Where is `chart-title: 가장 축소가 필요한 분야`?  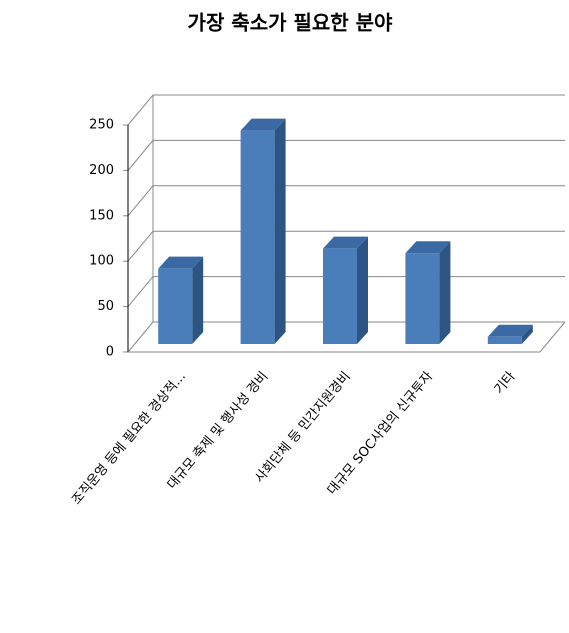 chart-title: 가장 축소가 필요한 분야 is located at coordinates (290, 23).